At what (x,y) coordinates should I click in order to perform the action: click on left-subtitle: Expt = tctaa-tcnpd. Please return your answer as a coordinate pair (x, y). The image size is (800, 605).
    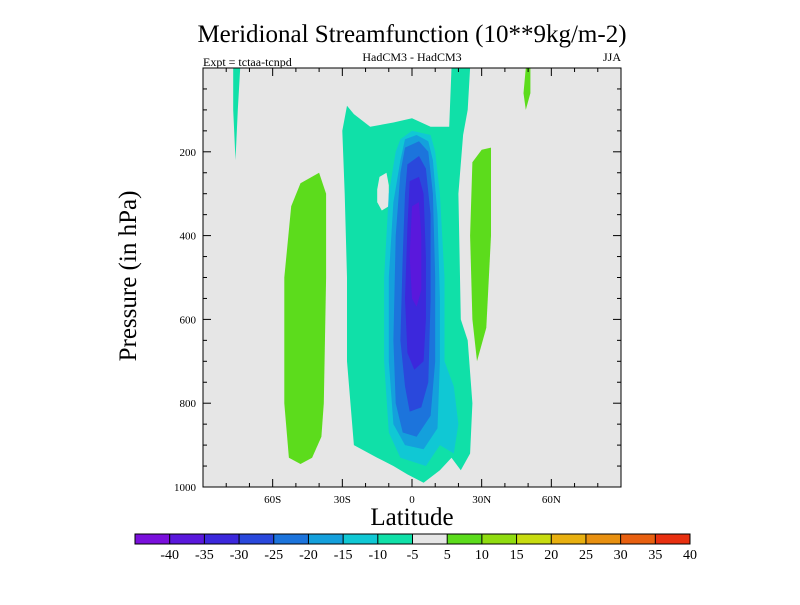
    Looking at the image, I should click on (247, 62).